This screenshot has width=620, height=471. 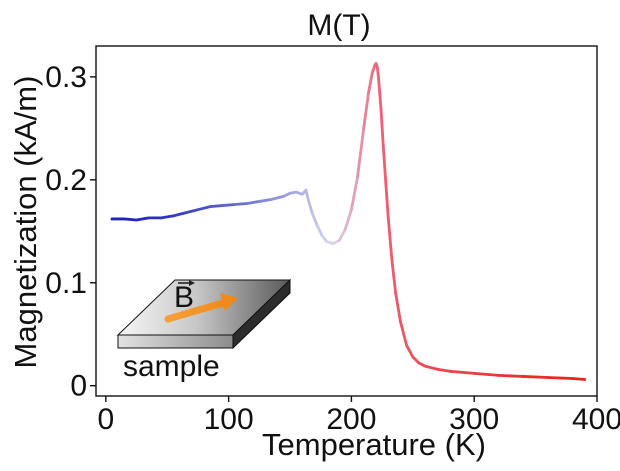 I want to click on x-tick-label: 400, so click(x=596, y=419).